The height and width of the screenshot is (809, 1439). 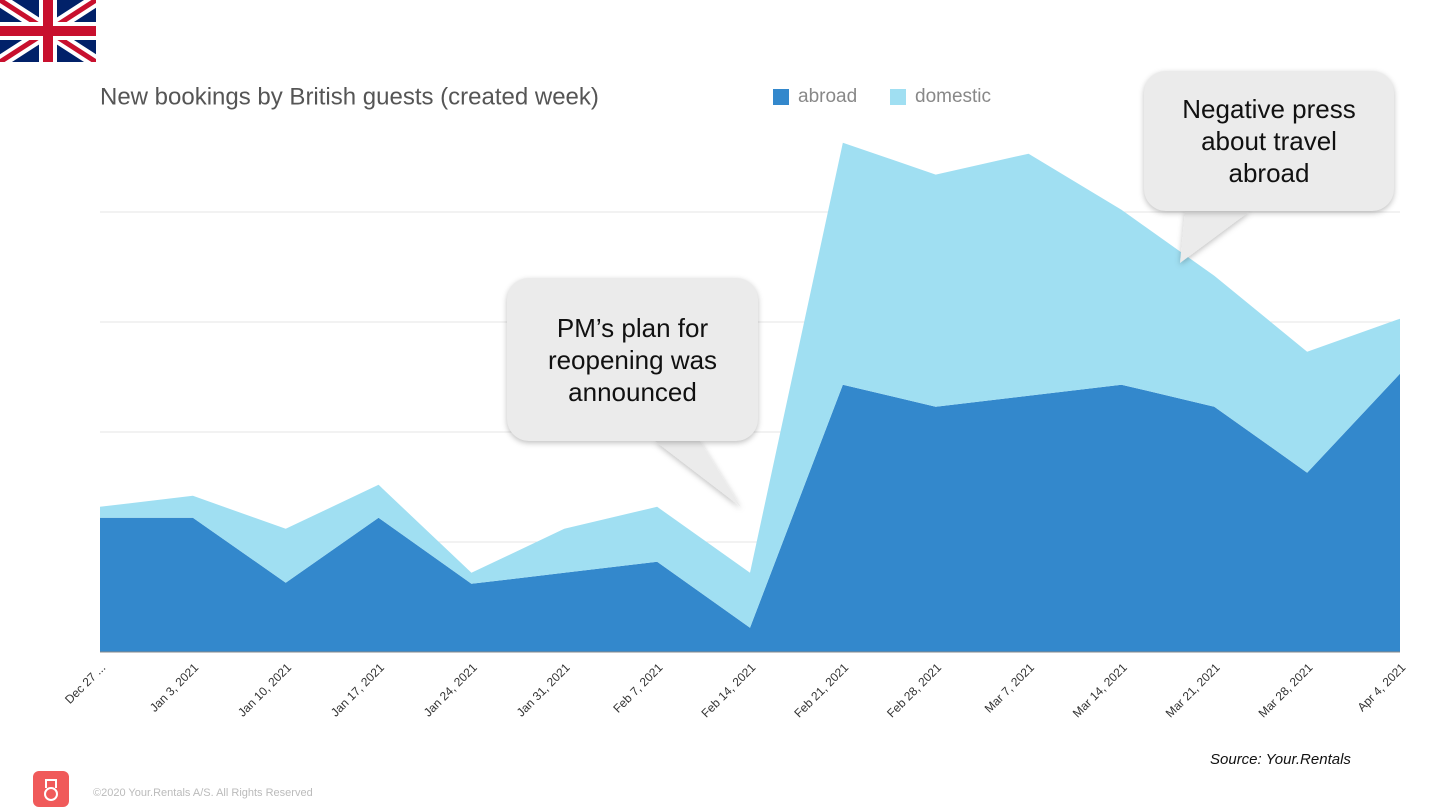 What do you see at coordinates (728, 690) in the screenshot?
I see `x-tick-label: Feb 14, 2021` at bounding box center [728, 690].